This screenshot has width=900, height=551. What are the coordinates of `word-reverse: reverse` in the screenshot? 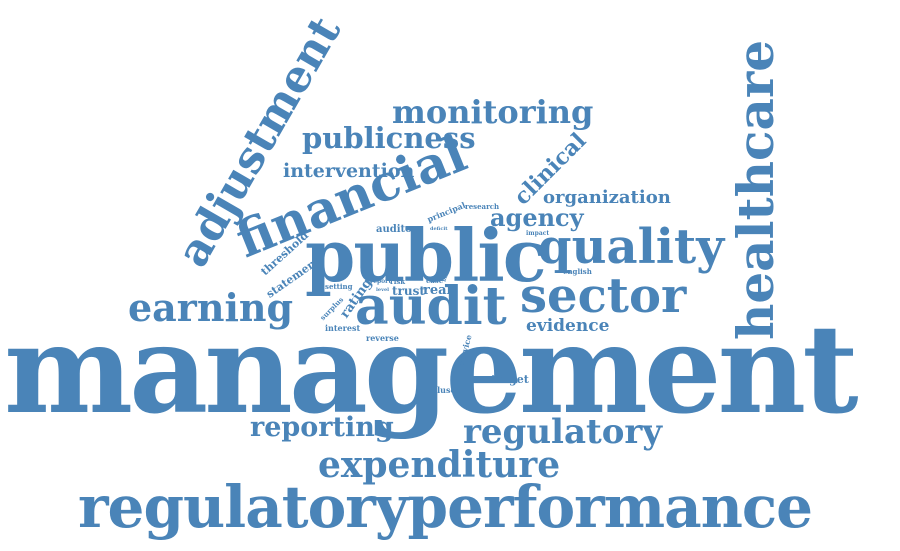 It's located at (382, 338).